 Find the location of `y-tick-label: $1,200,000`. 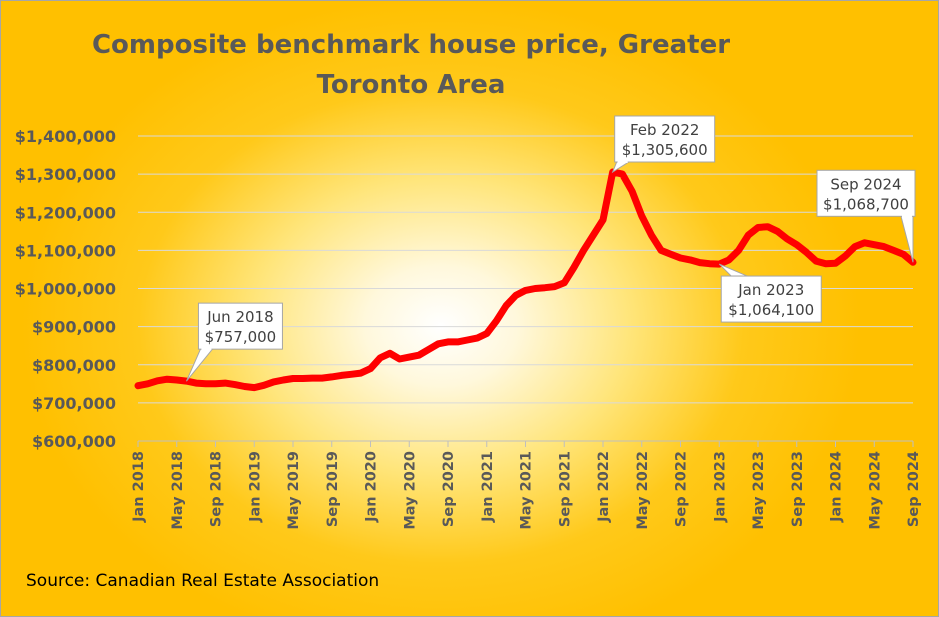

y-tick-label: $1,200,000 is located at coordinates (65, 212).